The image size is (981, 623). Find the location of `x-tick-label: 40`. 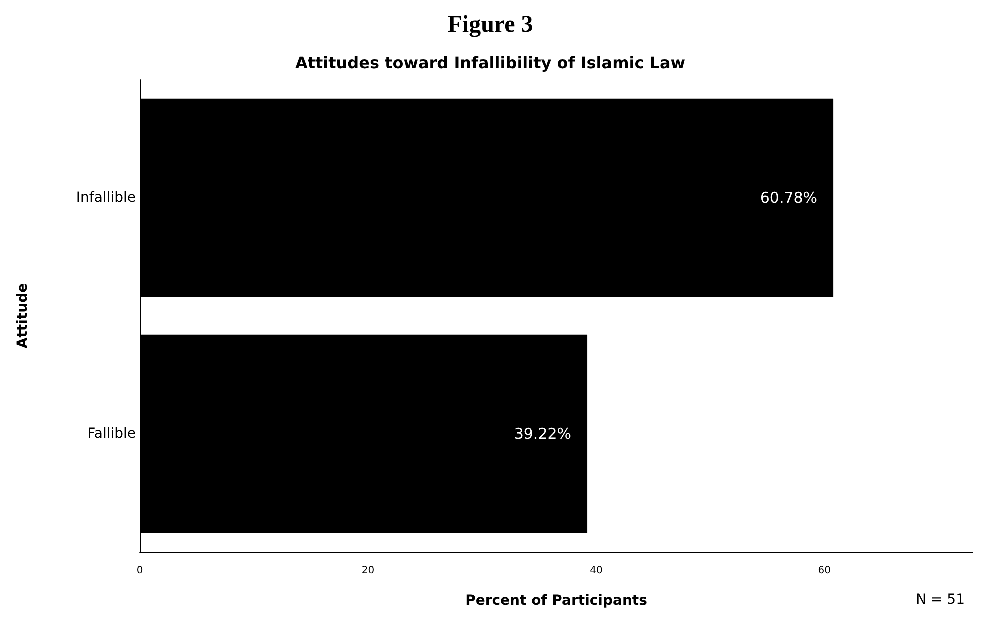

x-tick-label: 40 is located at coordinates (596, 571).